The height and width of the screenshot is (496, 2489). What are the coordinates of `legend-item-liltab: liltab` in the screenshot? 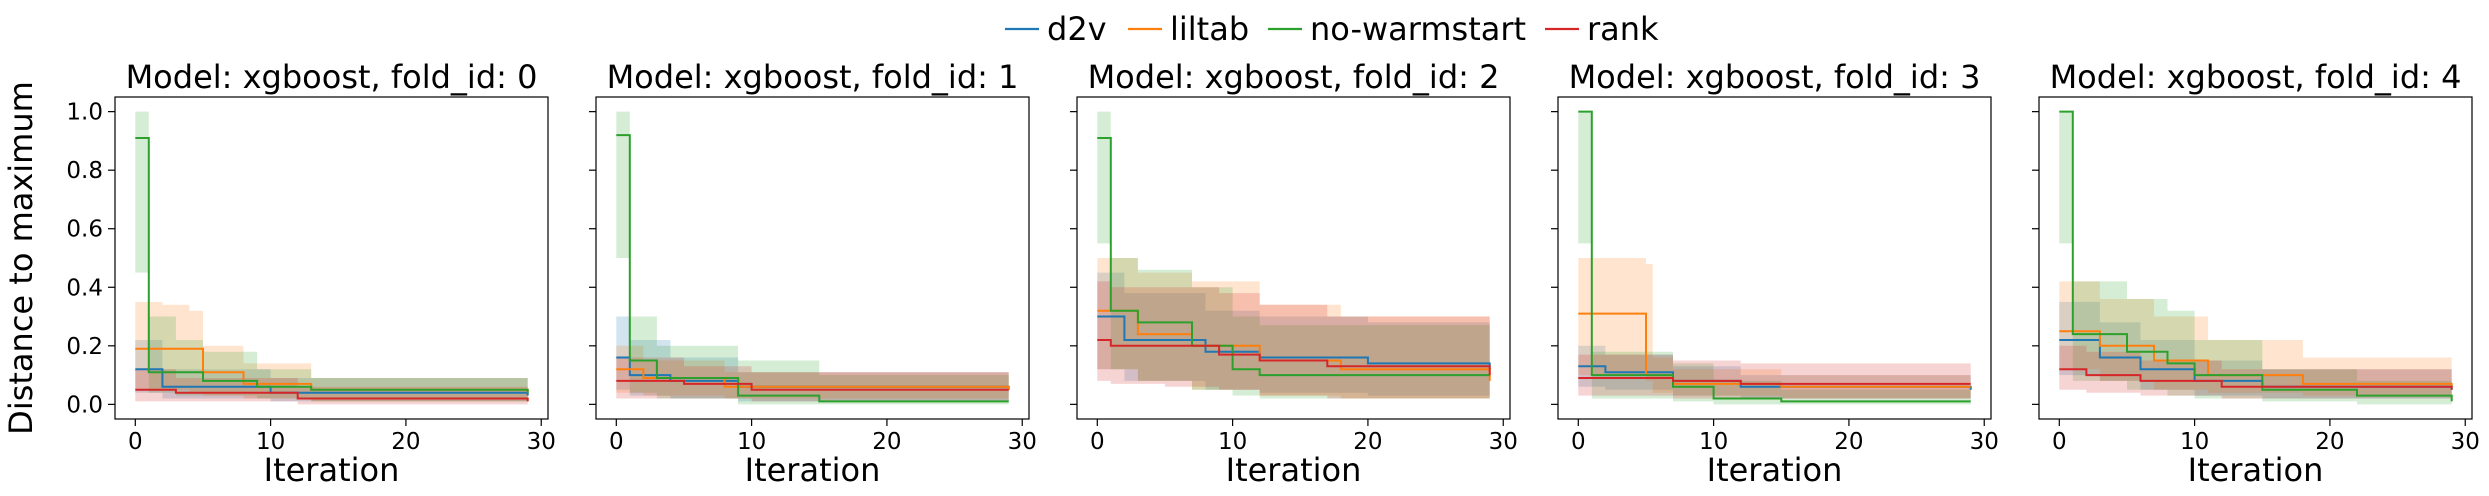 It's located at (1188, 29).